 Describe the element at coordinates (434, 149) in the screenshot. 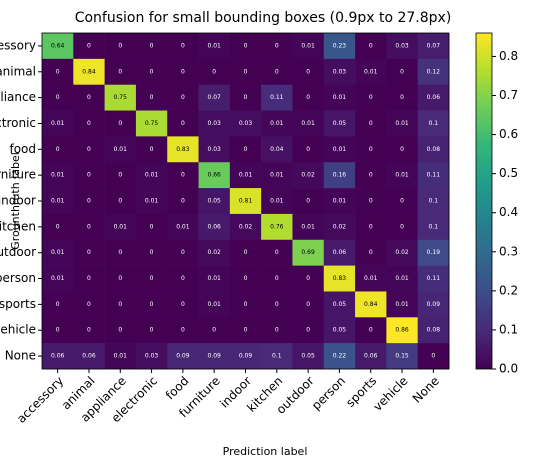

I see `cell-label: 0.08` at that location.